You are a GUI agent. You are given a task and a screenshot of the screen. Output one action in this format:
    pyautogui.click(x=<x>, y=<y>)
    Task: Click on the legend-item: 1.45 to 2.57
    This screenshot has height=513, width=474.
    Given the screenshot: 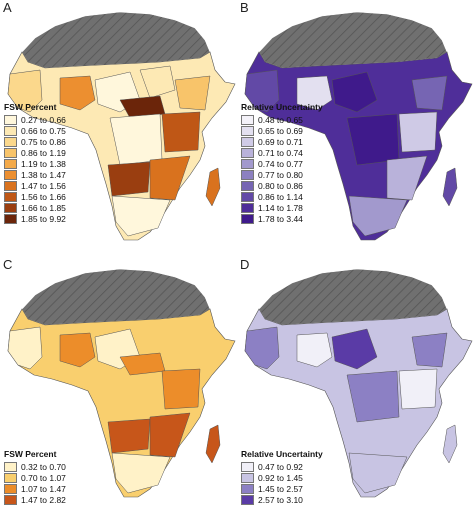 What is the action you would take?
    pyautogui.click(x=282, y=488)
    